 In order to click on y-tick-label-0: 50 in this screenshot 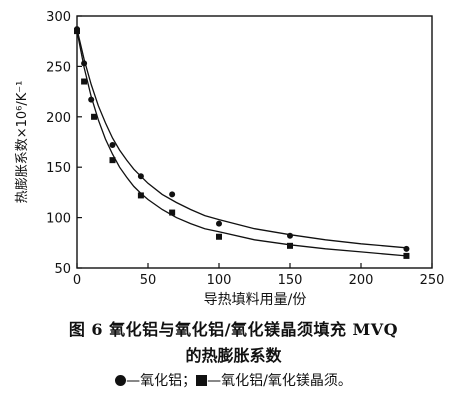, I will do `click(62, 269)`.